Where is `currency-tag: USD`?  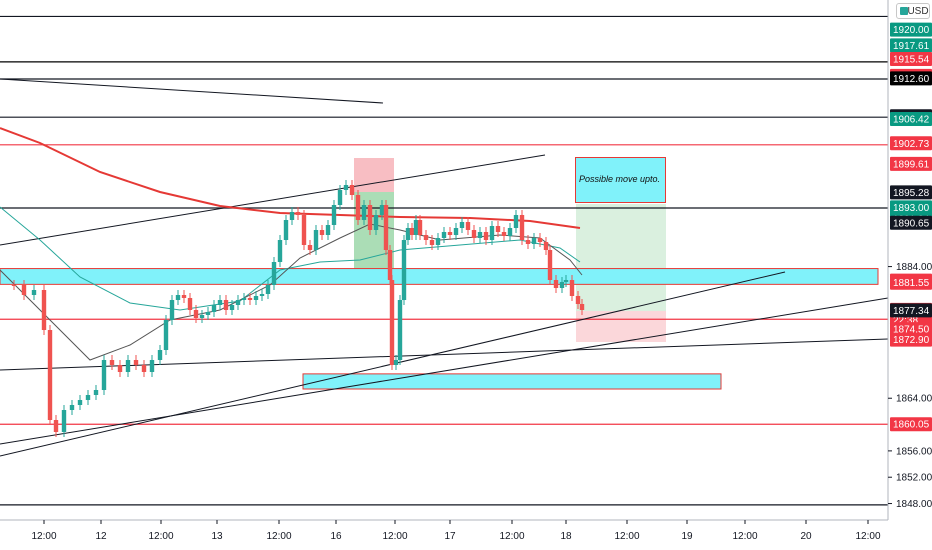
currency-tag: USD is located at coordinates (913, 11).